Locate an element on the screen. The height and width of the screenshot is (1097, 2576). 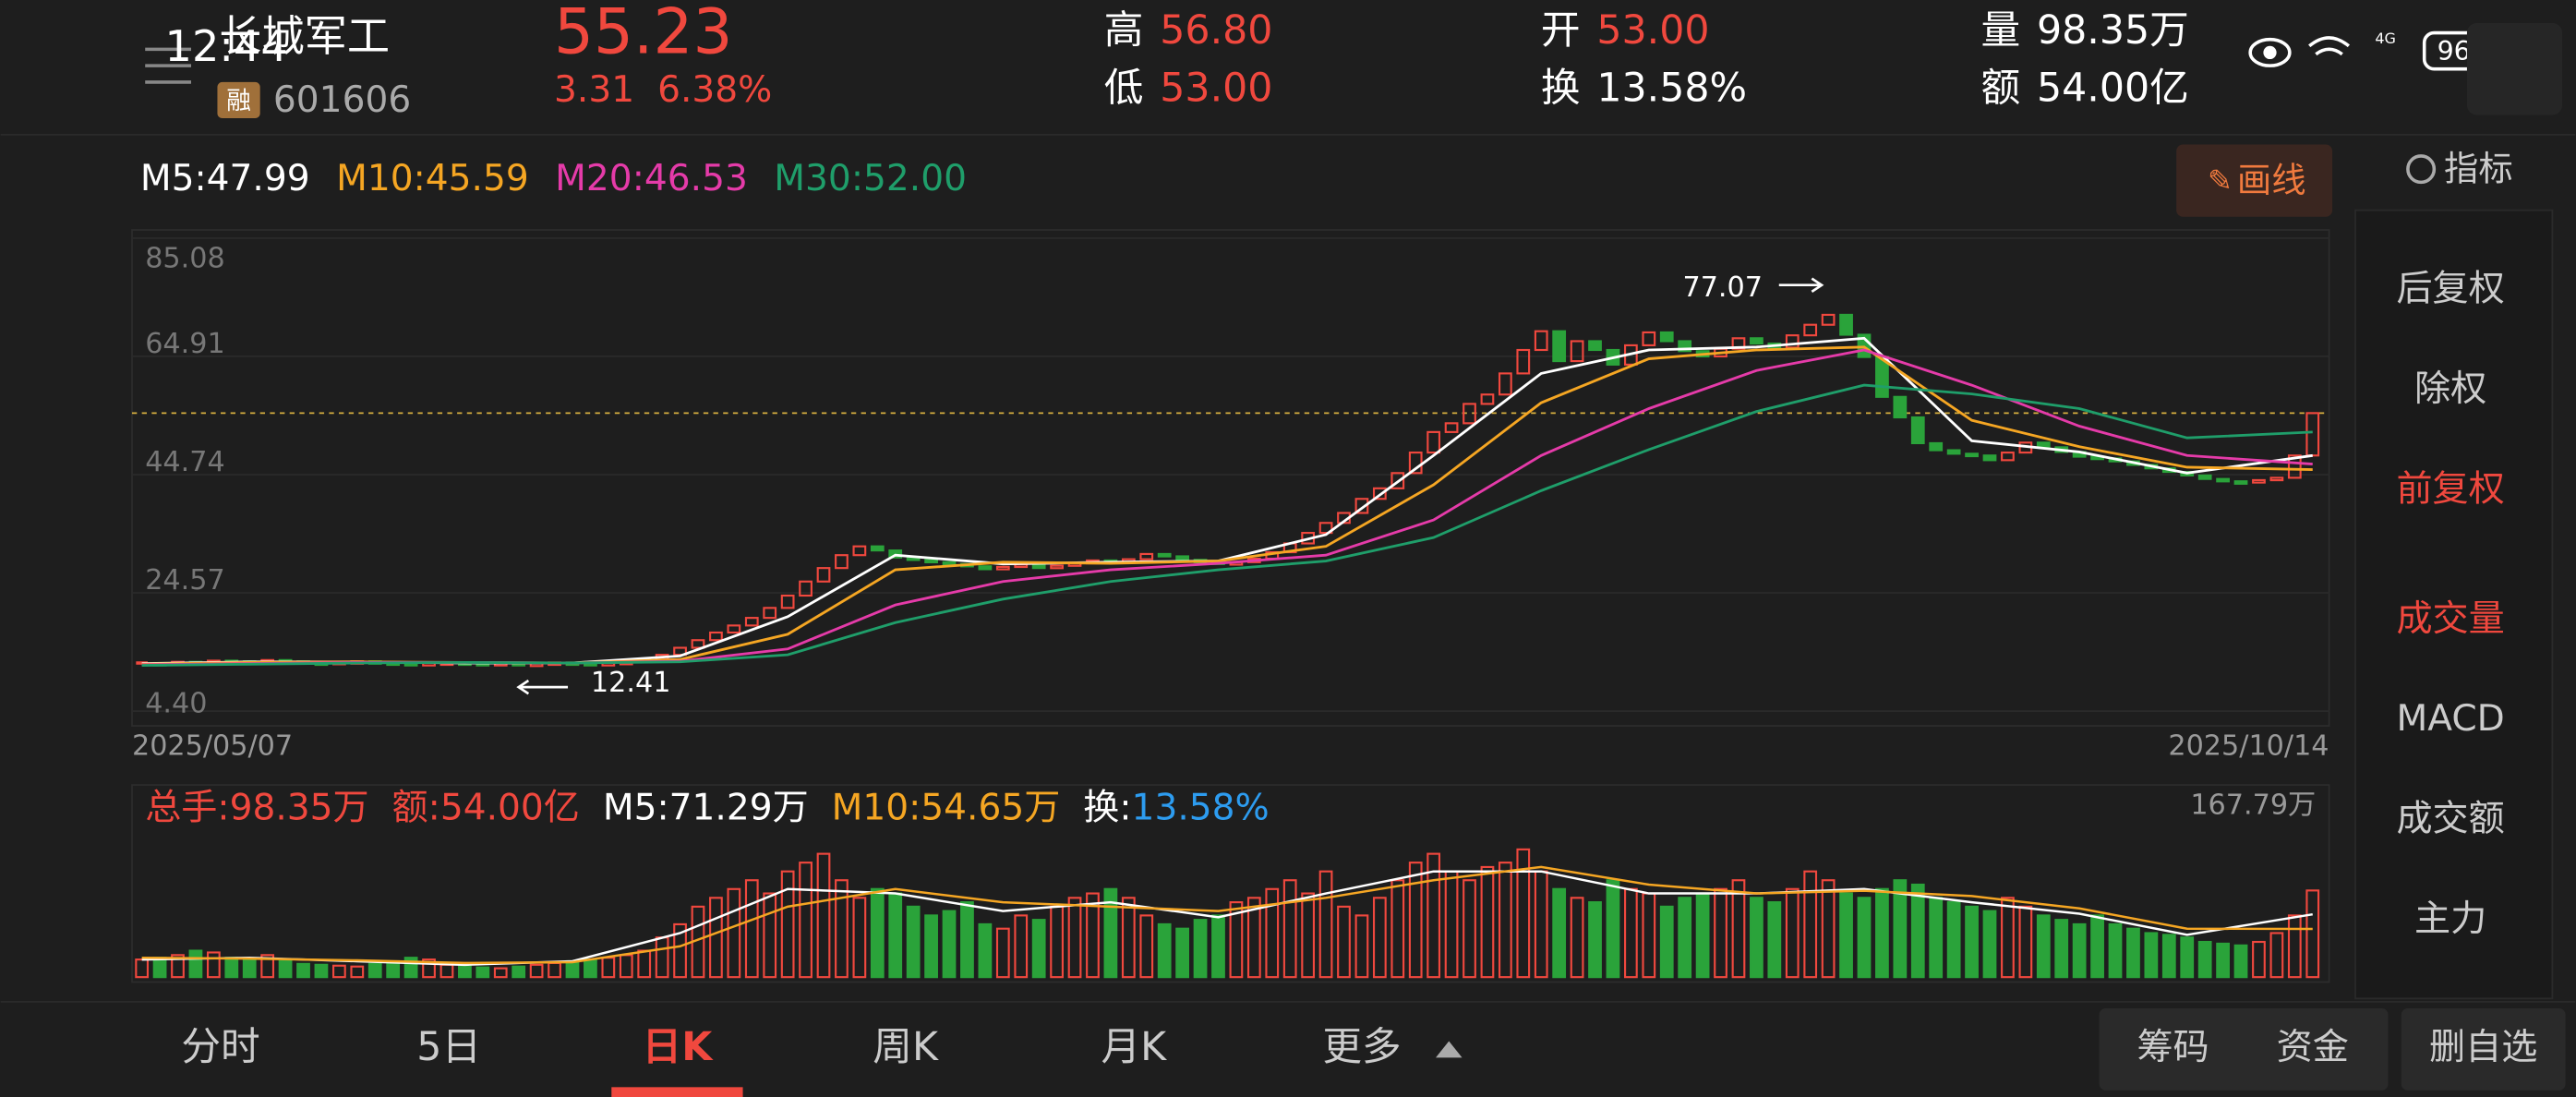
bottom-button: 资金 is located at coordinates (2313, 1047).